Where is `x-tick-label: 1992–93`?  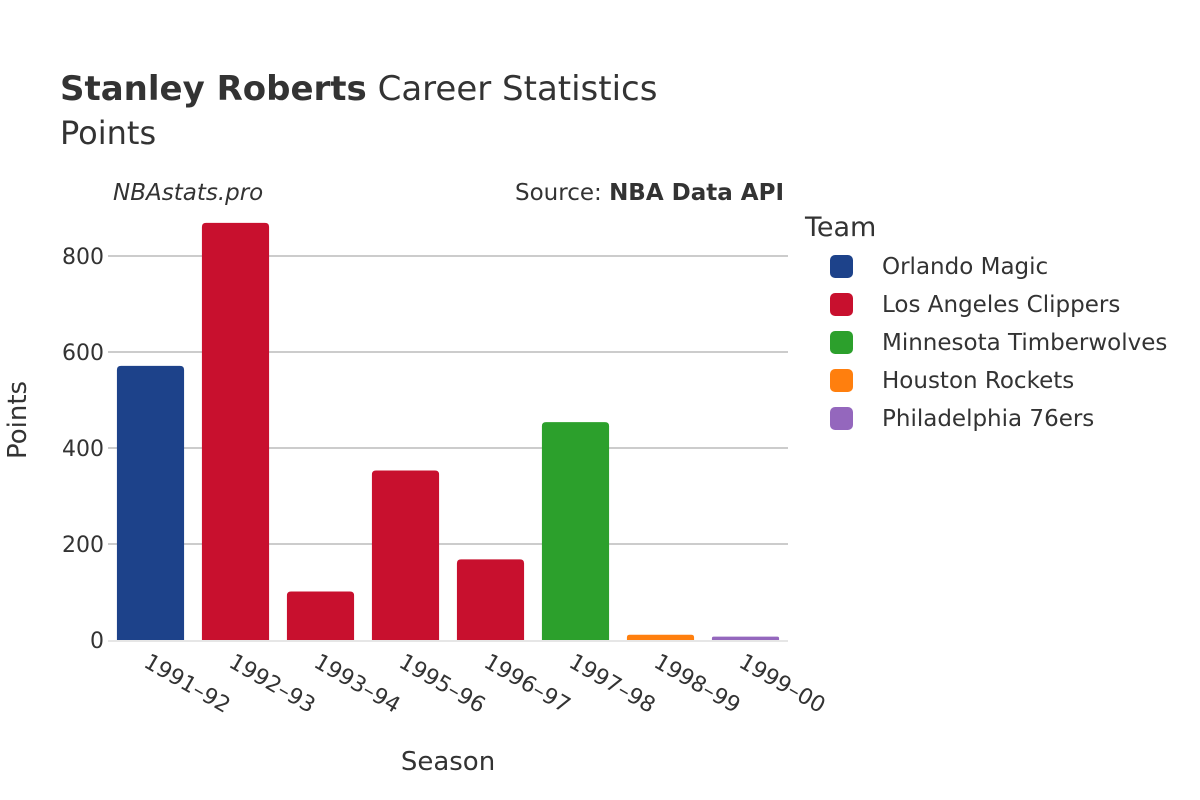 x-tick-label: 1992–93 is located at coordinates (272, 684).